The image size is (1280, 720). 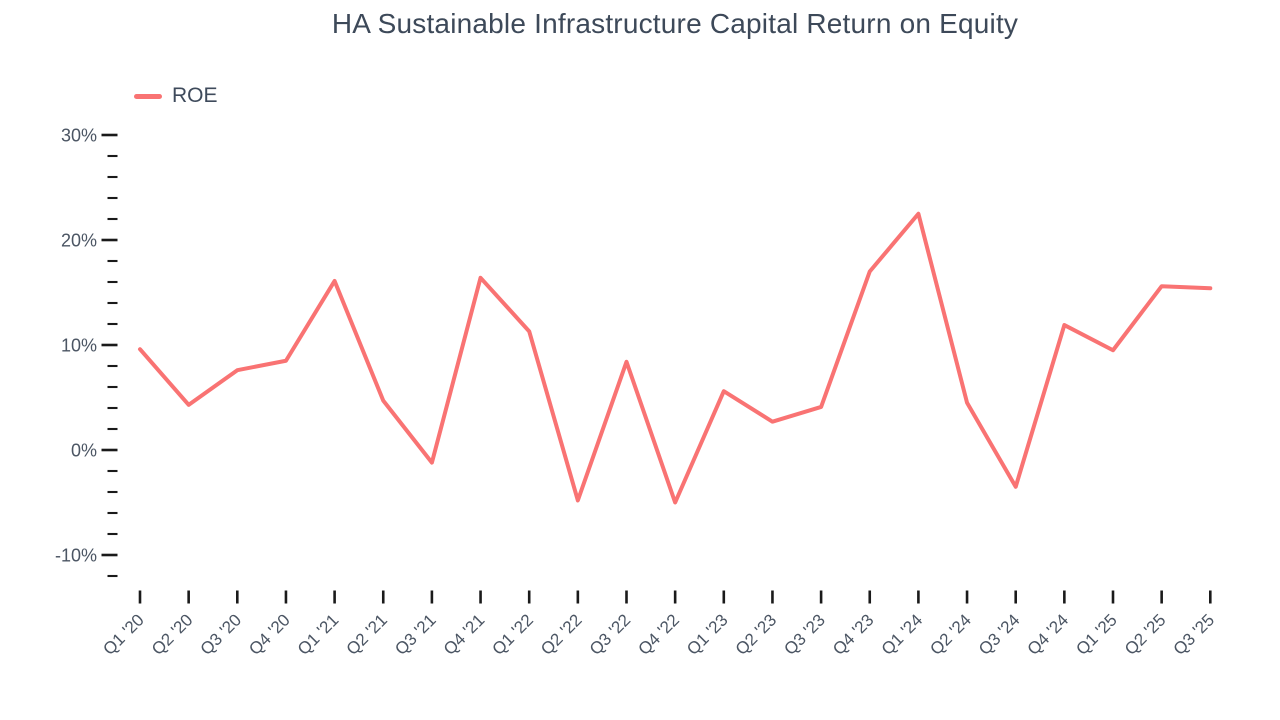 I want to click on legend-line-swatch-icon, so click(x=148, y=96).